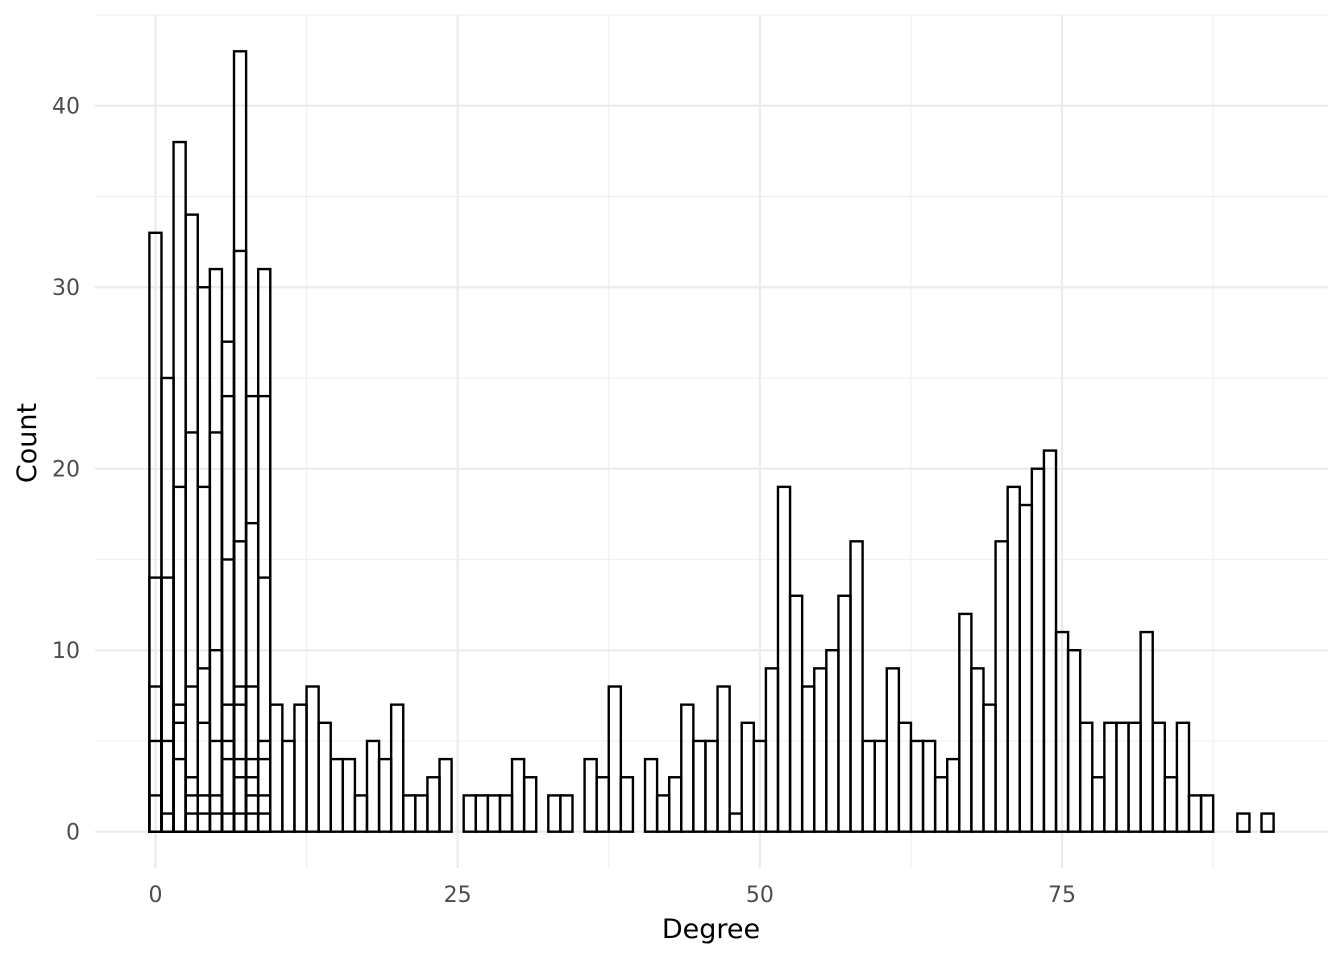 This screenshot has height=960, width=1344. I want to click on y-tick-label: 30, so click(66, 288).